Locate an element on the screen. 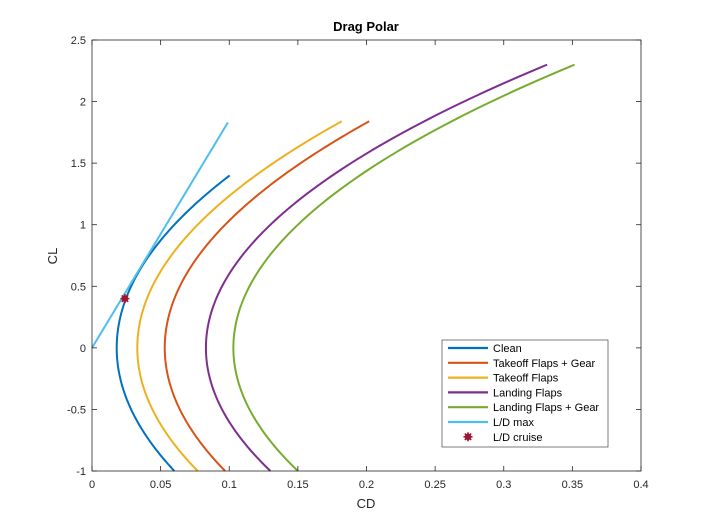  y-axis-title: CL is located at coordinates (52, 256).